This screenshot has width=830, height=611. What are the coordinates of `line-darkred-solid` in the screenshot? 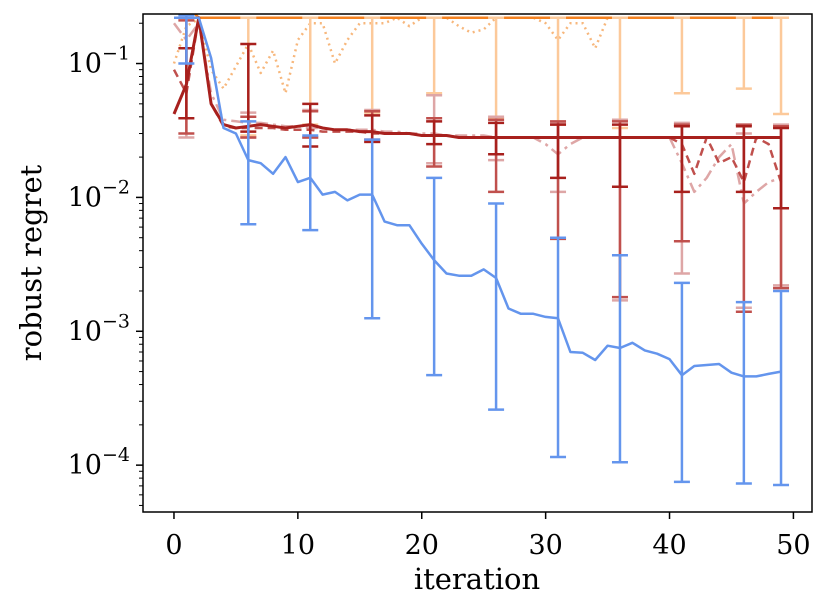 It's located at (476, 77).